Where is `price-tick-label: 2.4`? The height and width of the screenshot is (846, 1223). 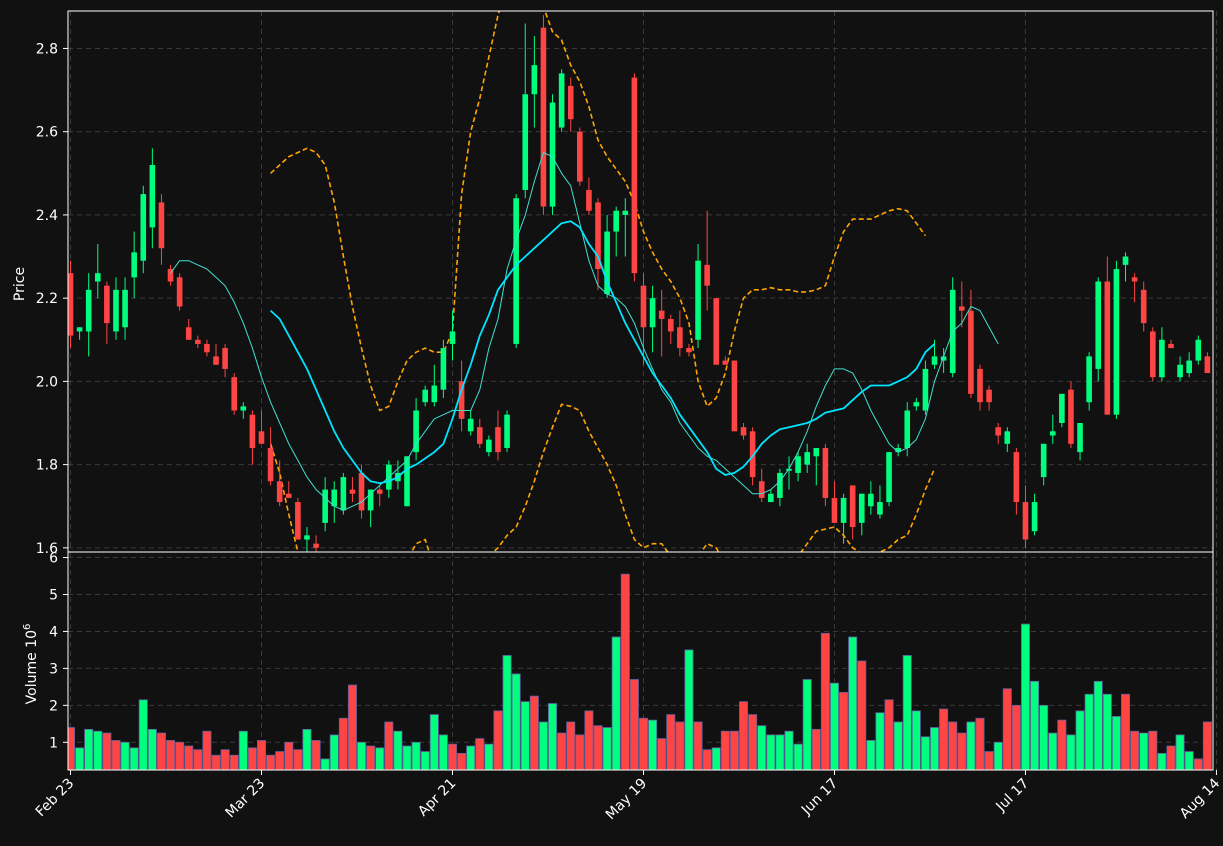
price-tick-label: 2.4 is located at coordinates (47, 216).